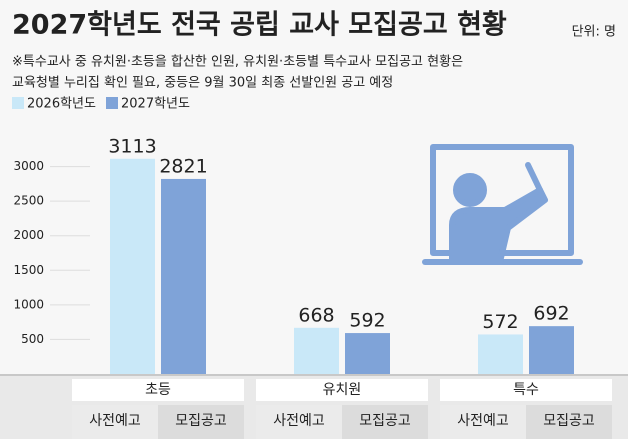 The height and width of the screenshot is (439, 628). I want to click on x-tick-label: 특수, so click(526, 390).